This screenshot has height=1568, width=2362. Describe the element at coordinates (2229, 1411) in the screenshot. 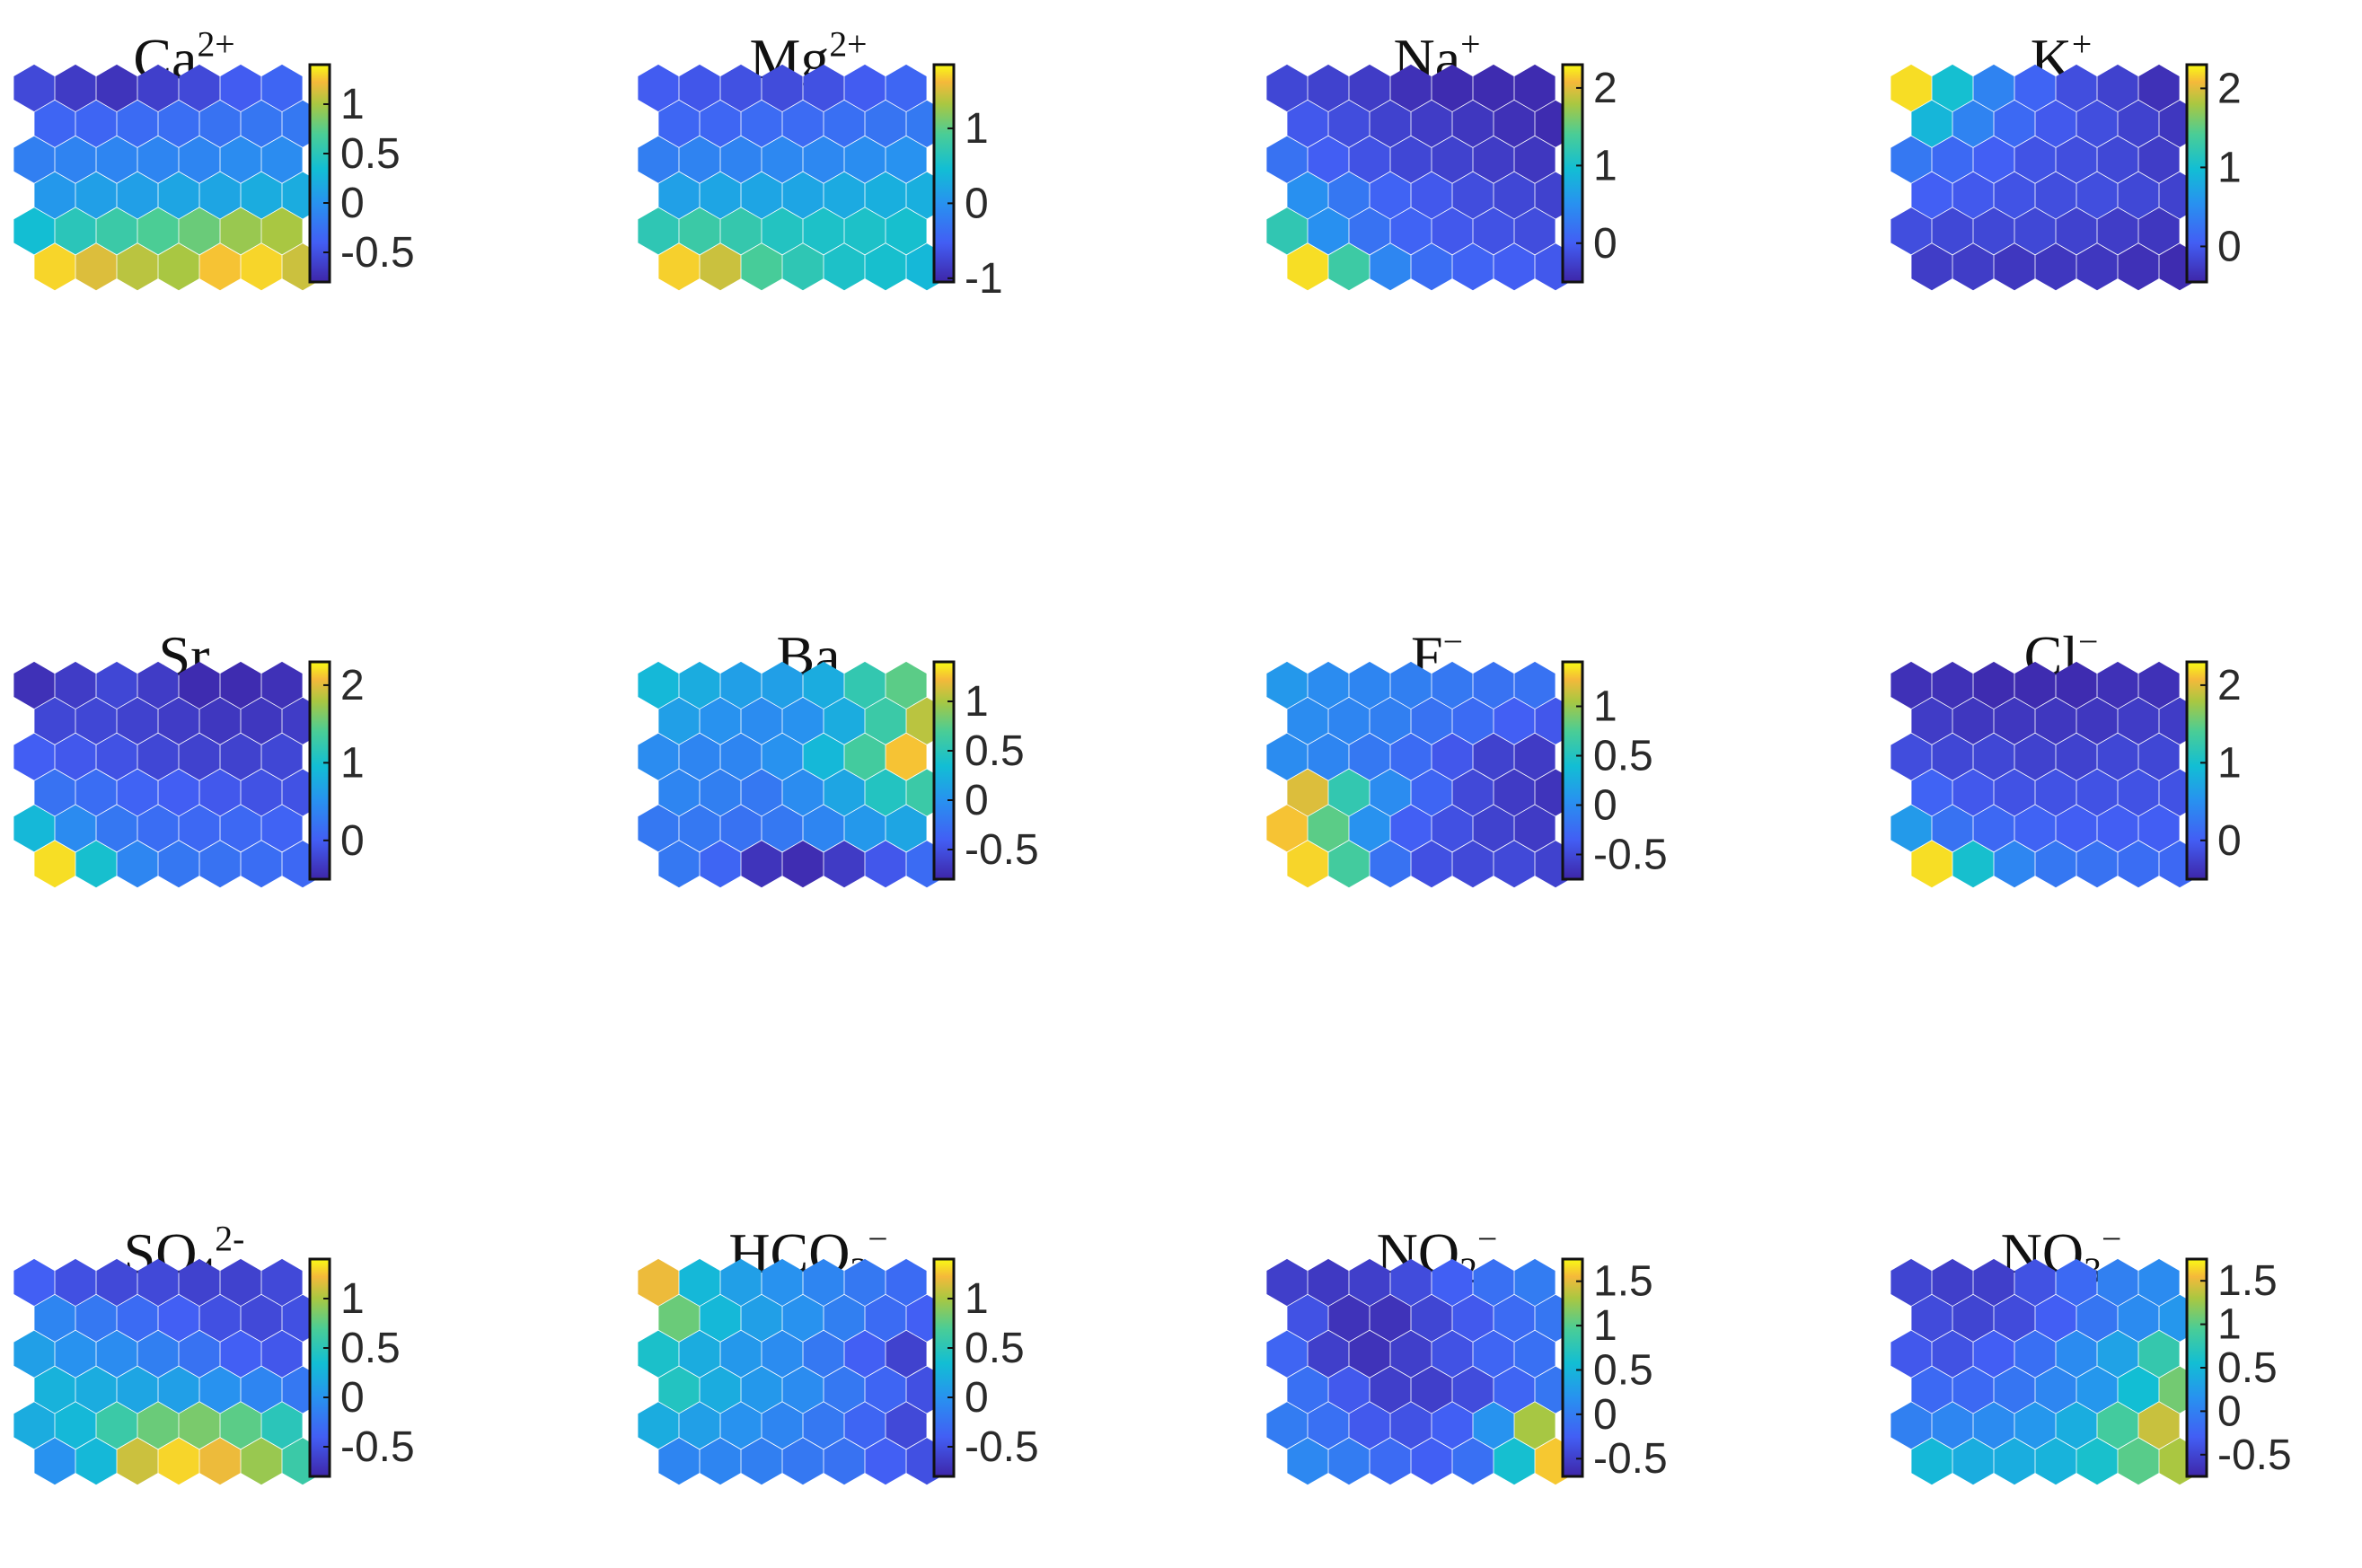

I see `colorbar-tick-label: 0` at that location.